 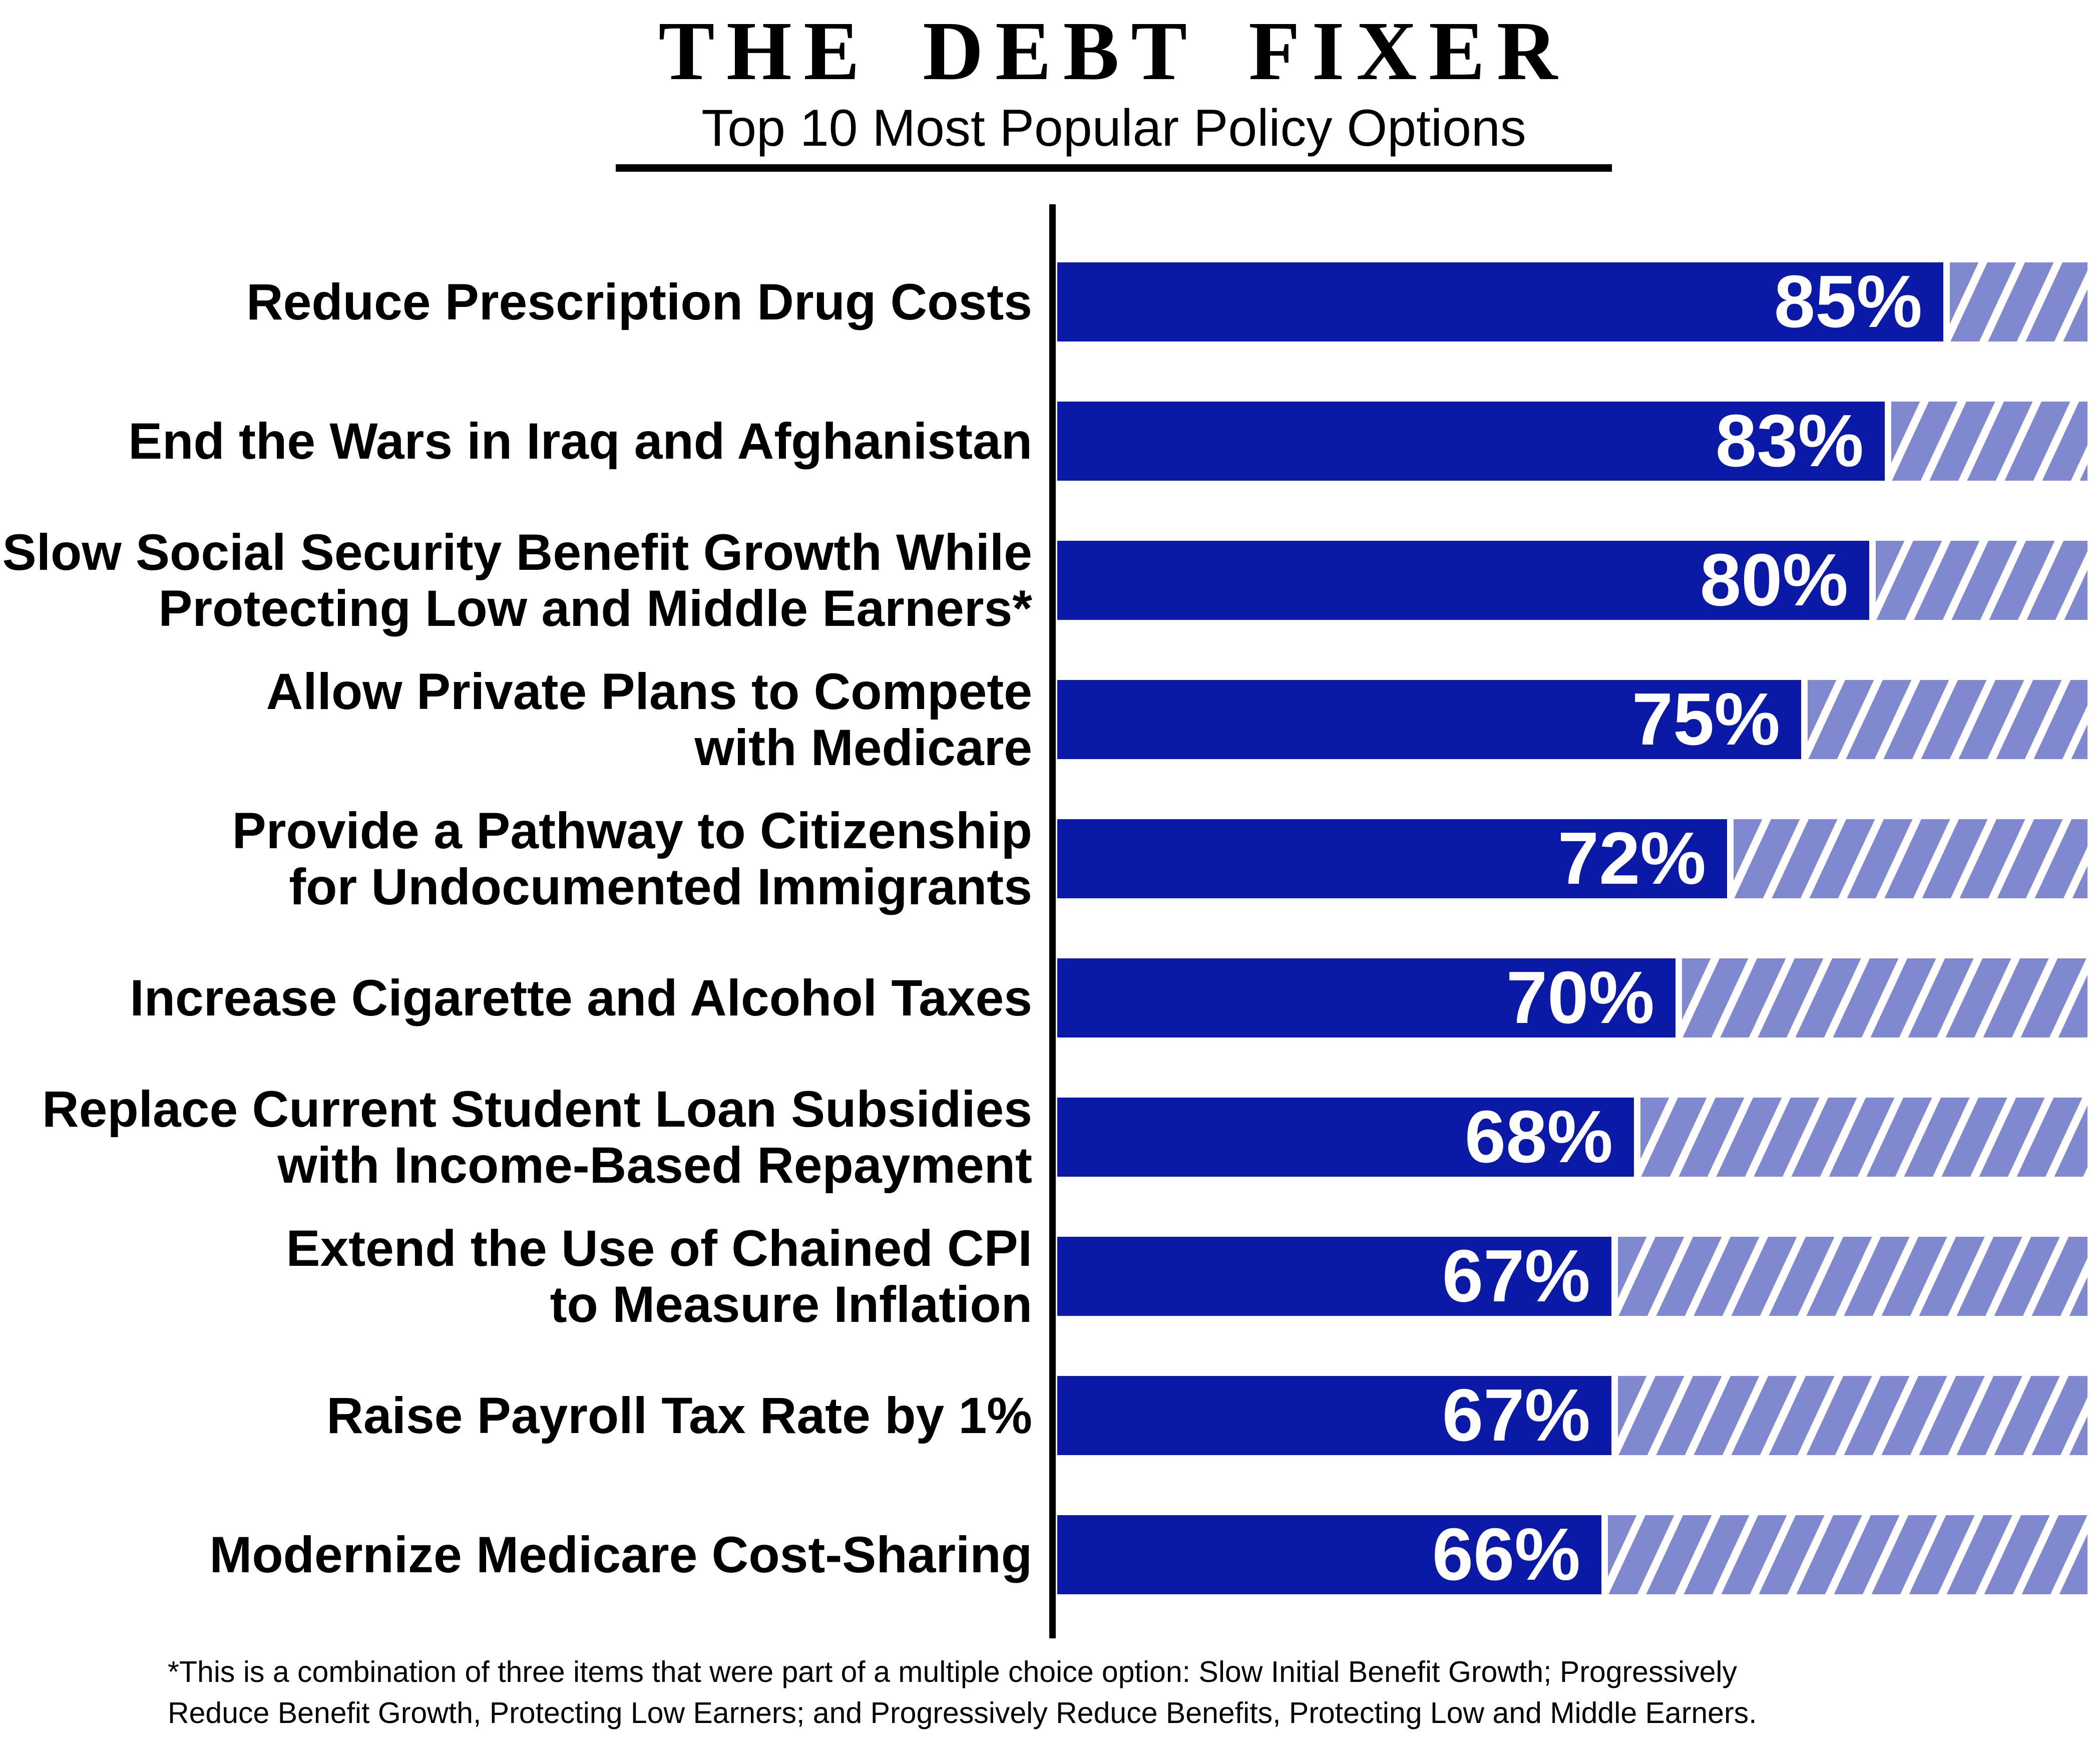 I want to click on bar-row: Increase Cigarette and Alcohol Taxes 70%, so click(x=1050, y=997).